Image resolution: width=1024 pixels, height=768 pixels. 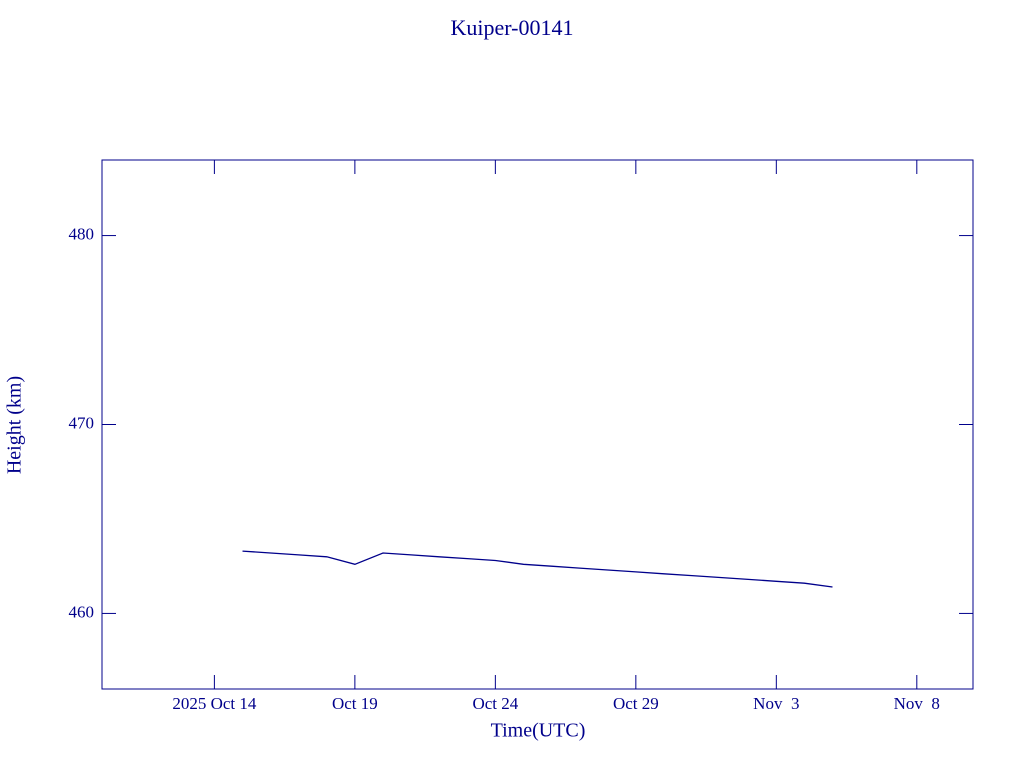 I want to click on y-axis-label: Height (km), so click(x=15, y=425).